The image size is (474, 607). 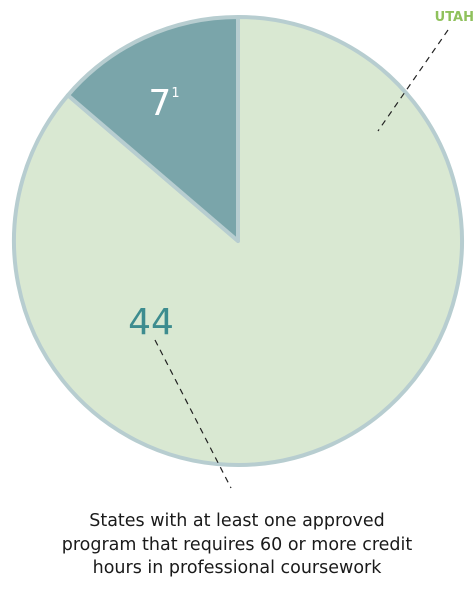 What do you see at coordinates (454, 17) in the screenshot?
I see `utah-label: UTAH` at bounding box center [454, 17].